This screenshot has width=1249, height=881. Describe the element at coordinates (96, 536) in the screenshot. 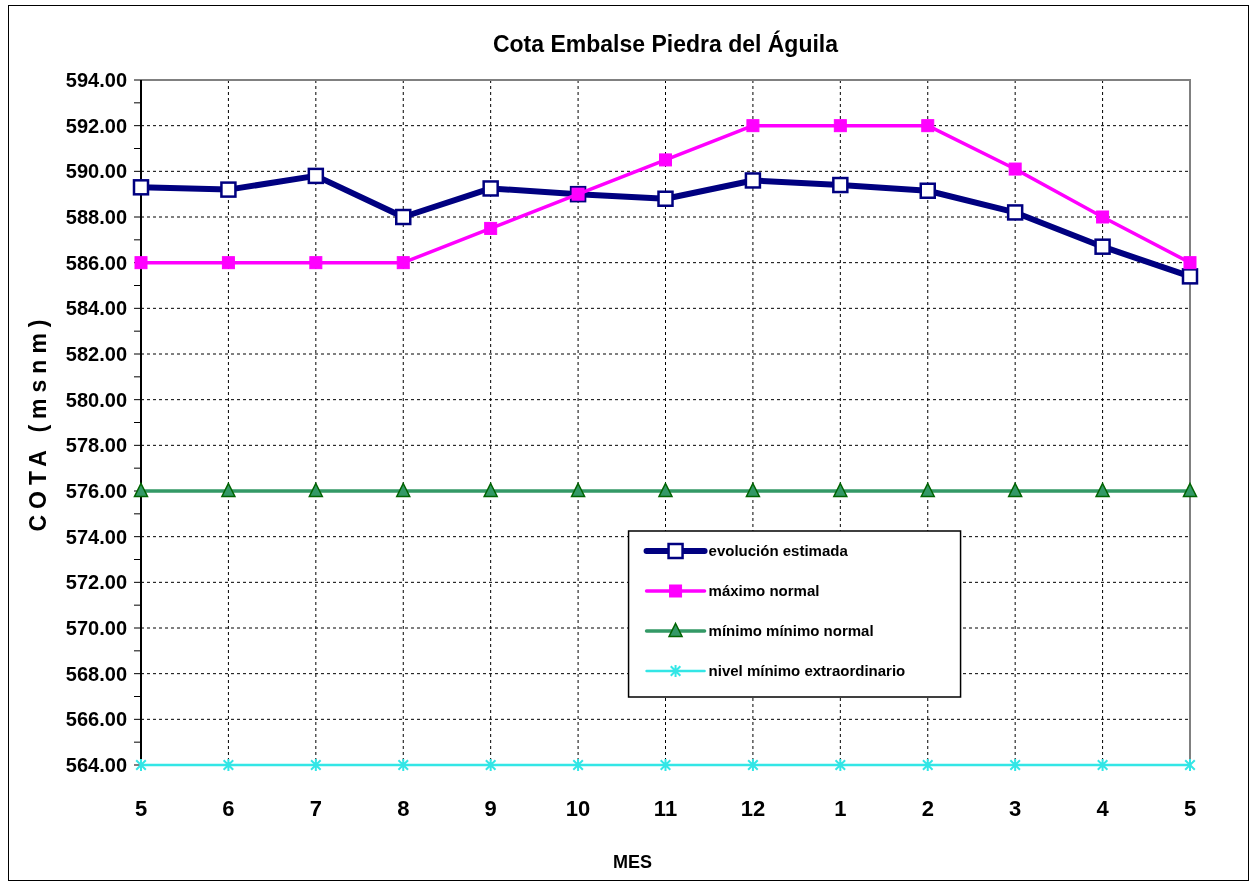

I see `y-tick-label: 574.00` at that location.